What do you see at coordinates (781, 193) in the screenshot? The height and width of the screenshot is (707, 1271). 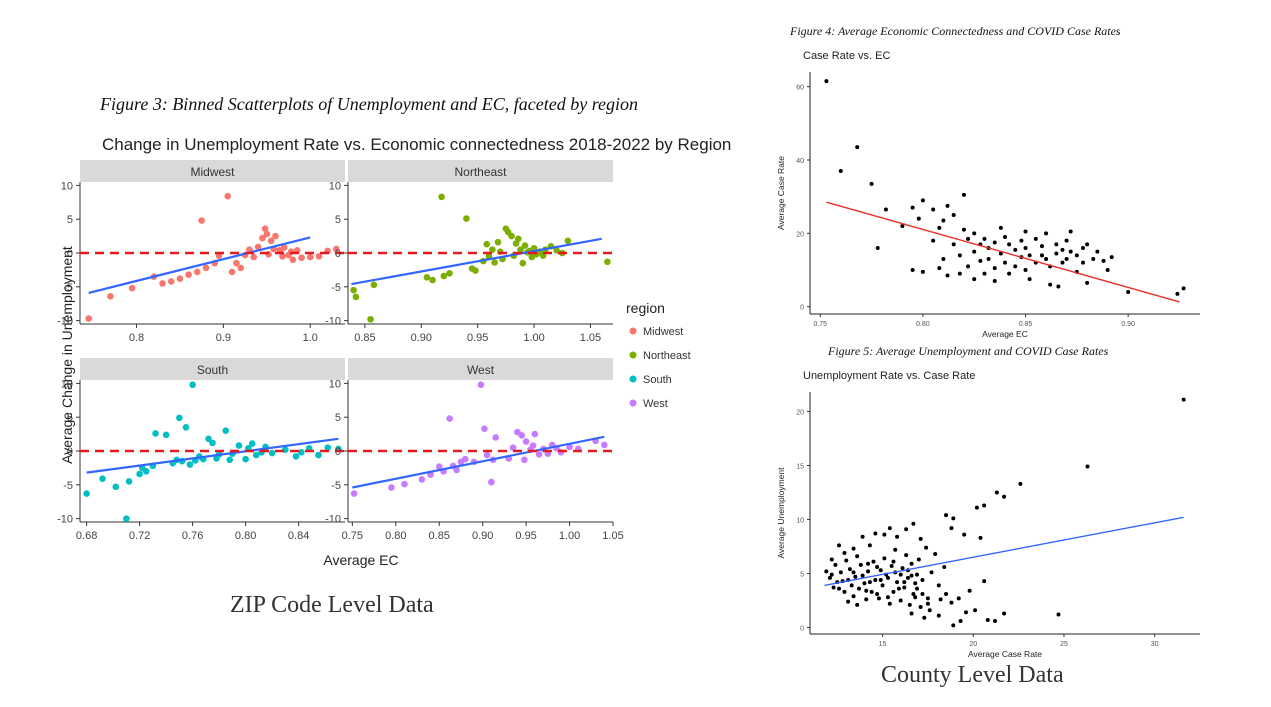 I see `y-axis-title: Average Case Rate` at bounding box center [781, 193].